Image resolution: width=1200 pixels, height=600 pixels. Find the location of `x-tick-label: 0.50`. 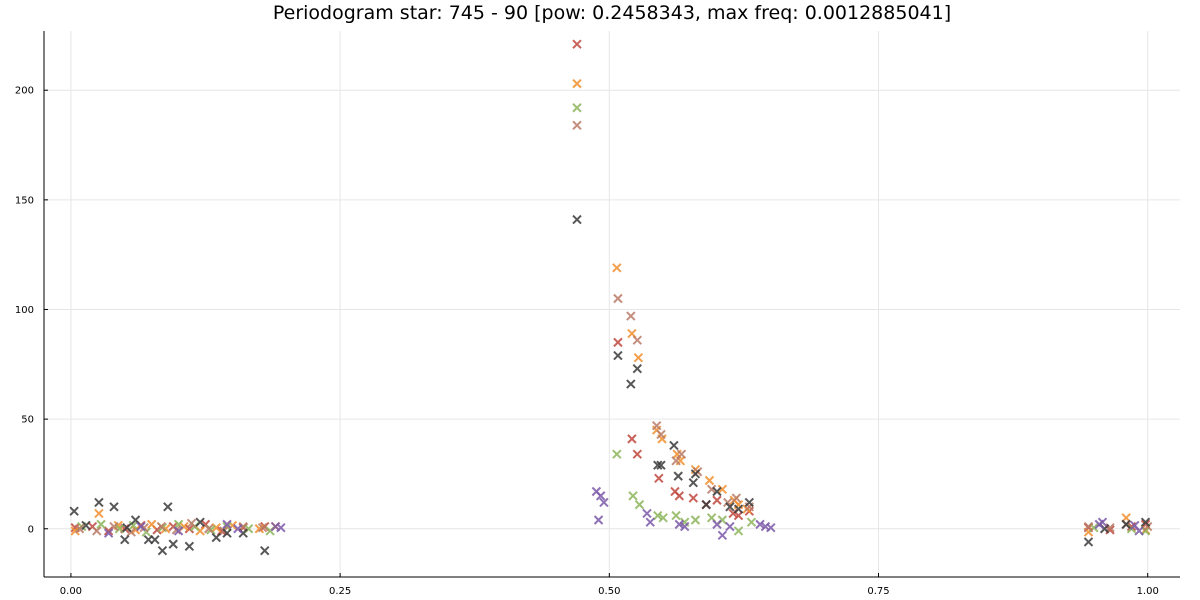

x-tick-label: 0.50 is located at coordinates (609, 591).